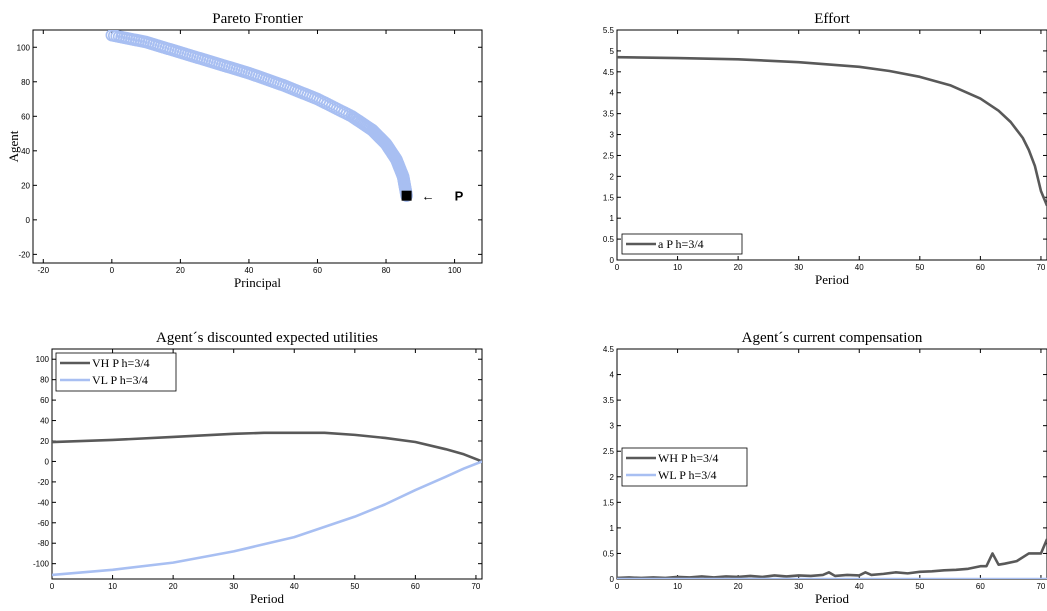  Describe the element at coordinates (407, 196) in the screenshot. I see `point-p-marker` at that location.